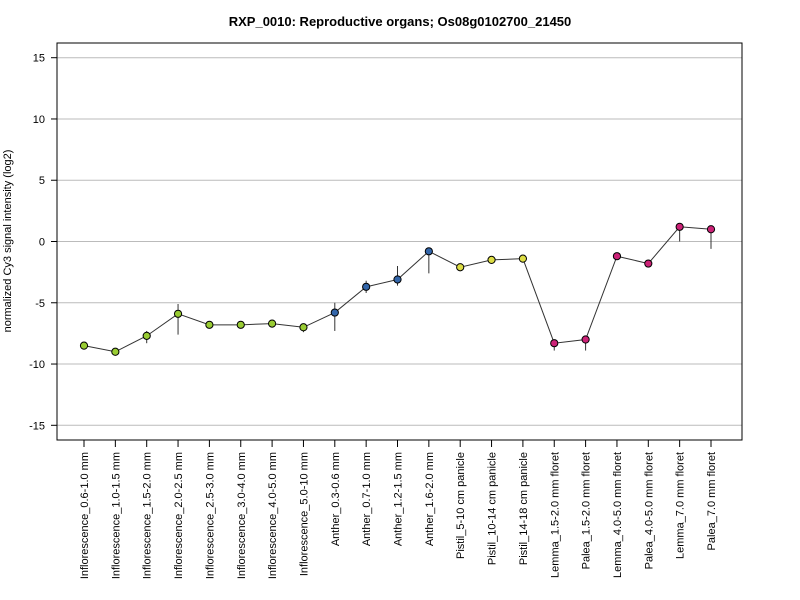  What do you see at coordinates (336, 499) in the screenshot?
I see `x-tick-label: Anther_0.3-0.6 mm` at bounding box center [336, 499].